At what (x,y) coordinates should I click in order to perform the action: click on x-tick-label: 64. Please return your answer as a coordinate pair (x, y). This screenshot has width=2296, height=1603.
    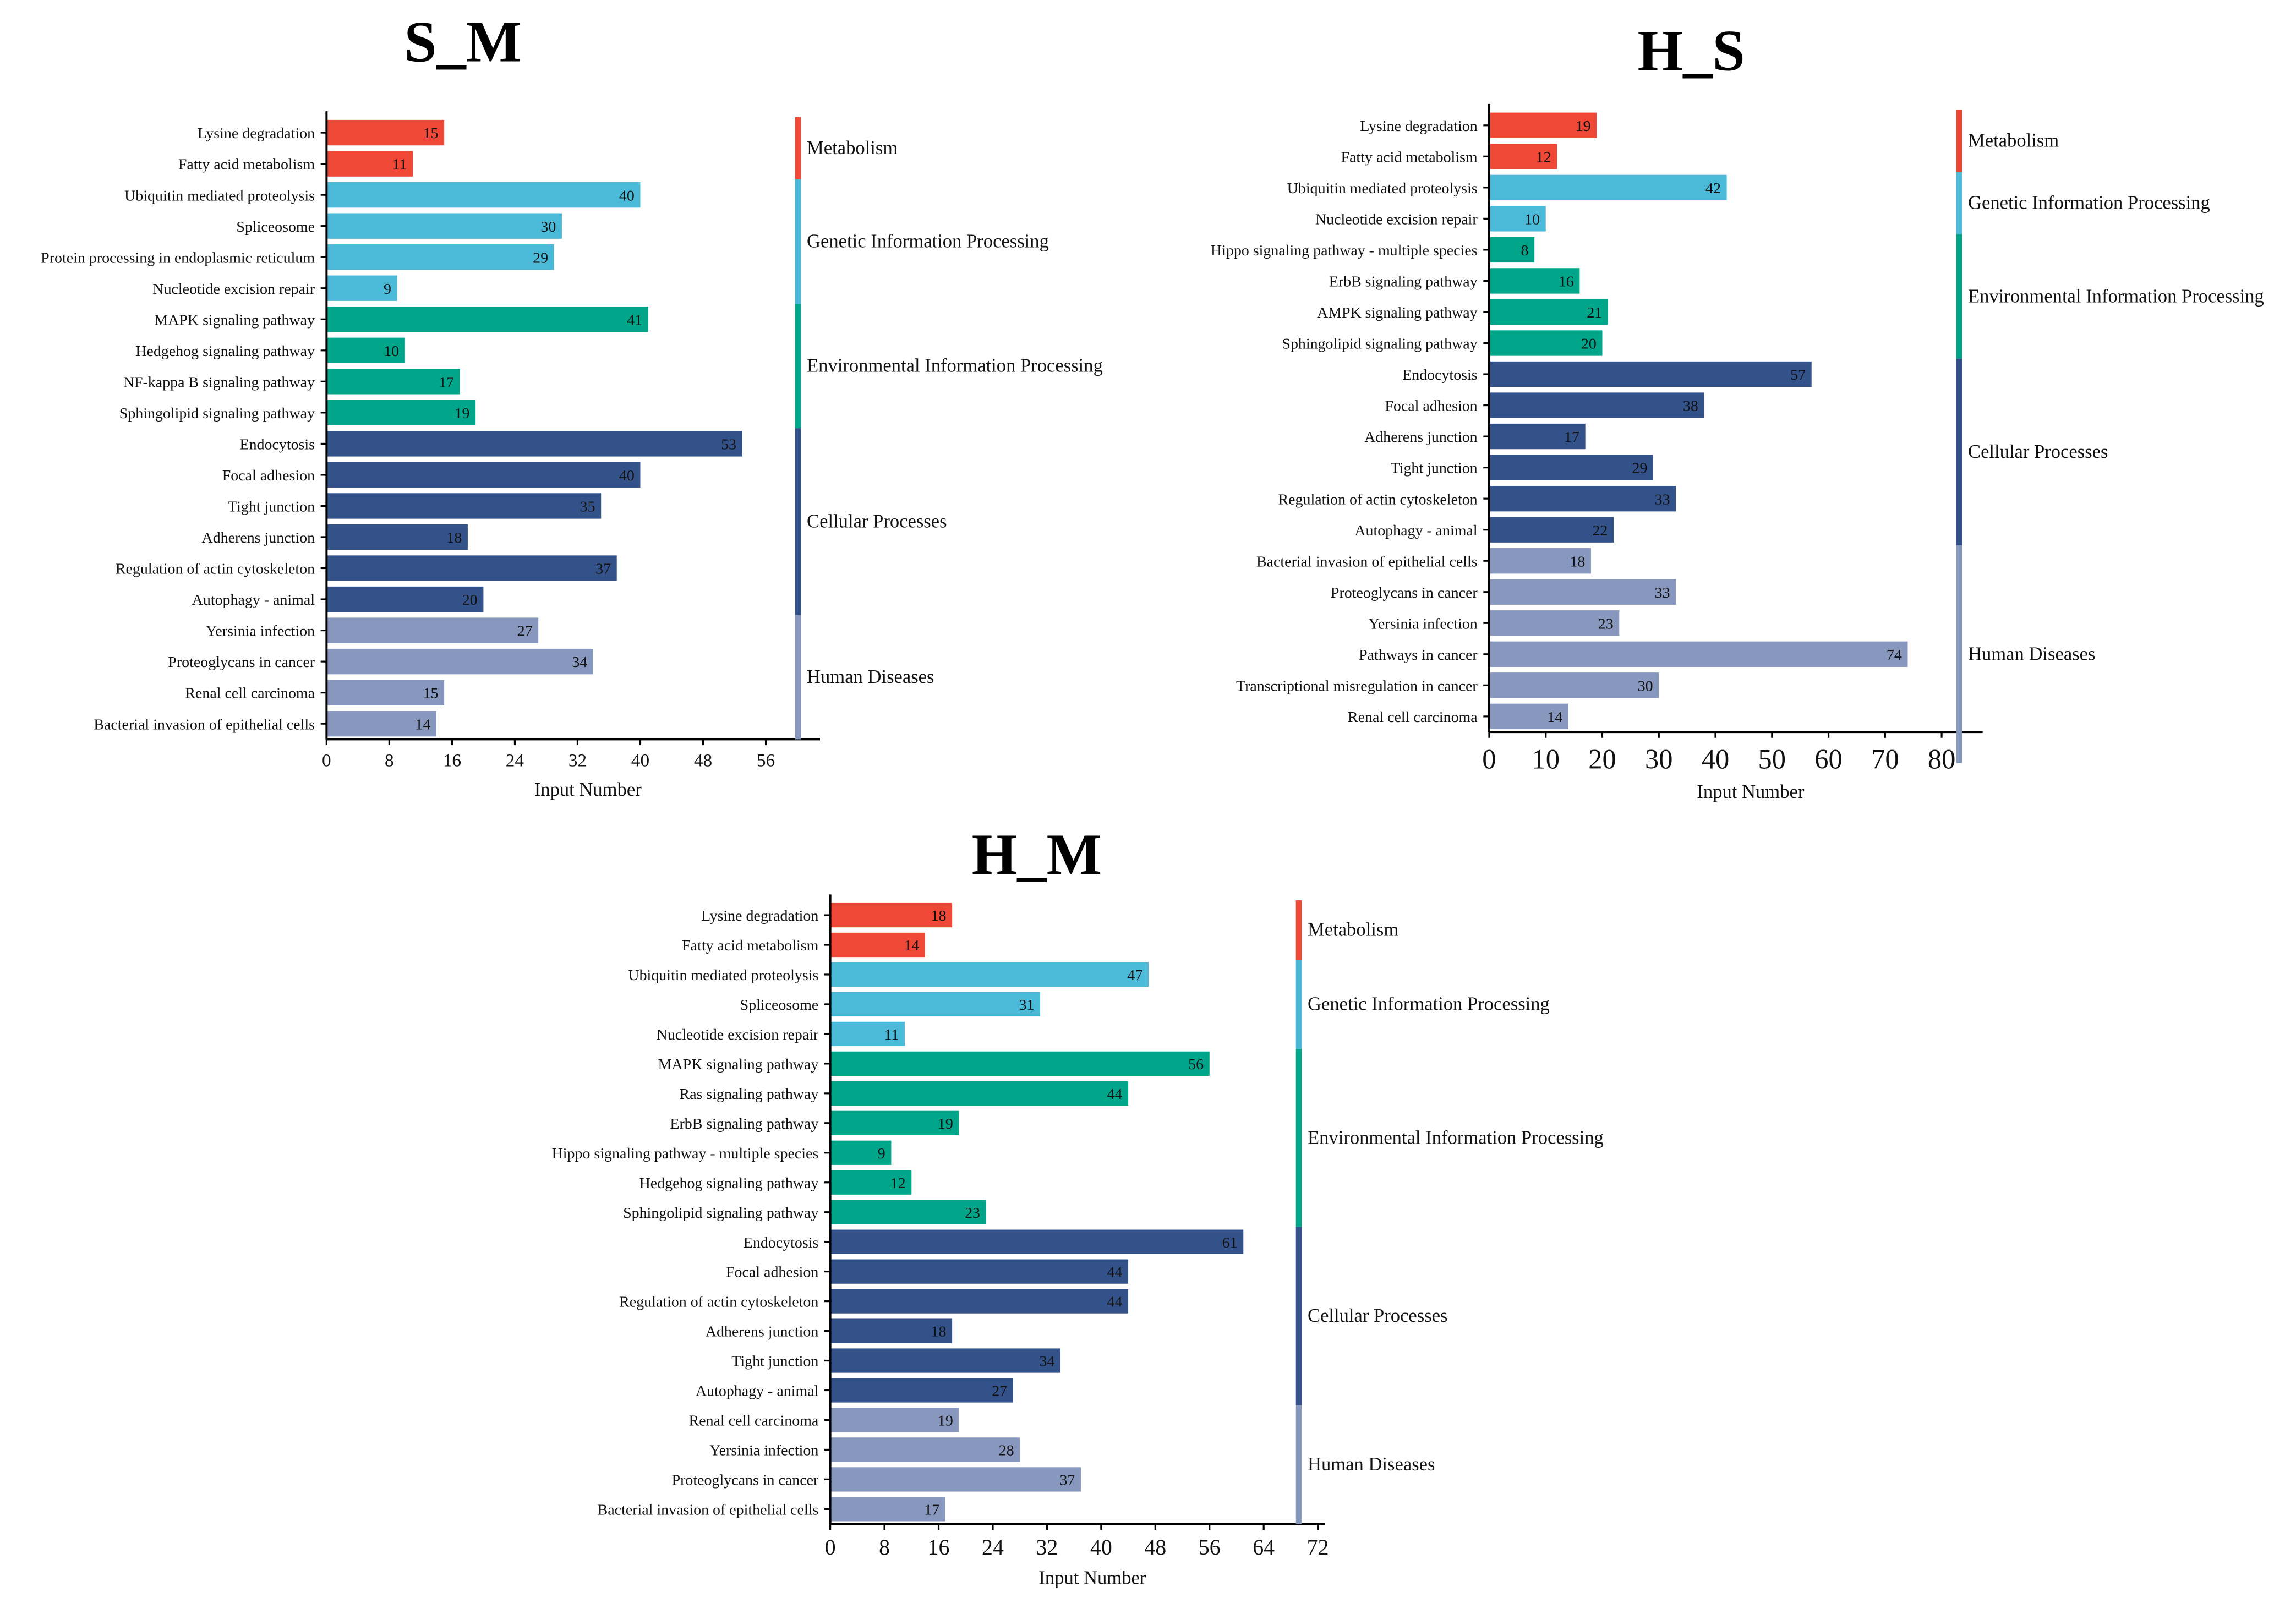
    Looking at the image, I should click on (1264, 1547).